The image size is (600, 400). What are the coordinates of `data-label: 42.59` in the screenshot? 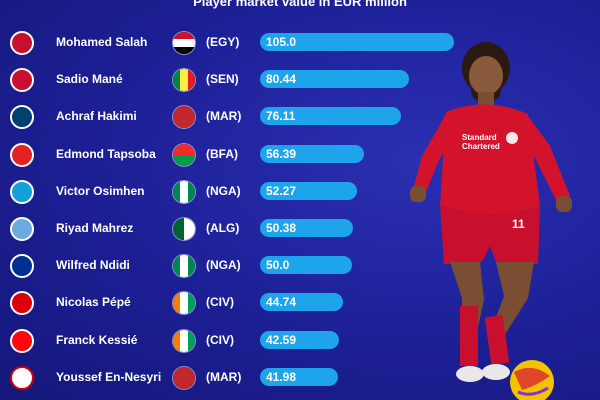 It's located at (281, 339).